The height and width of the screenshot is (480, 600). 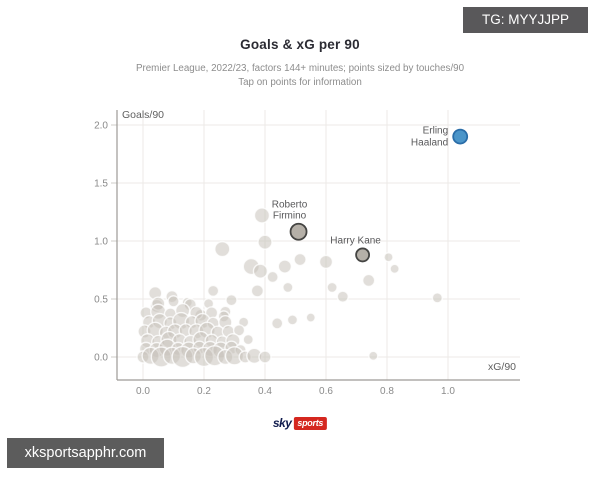 I want to click on highlight-point-harry-kane, so click(x=363, y=255).